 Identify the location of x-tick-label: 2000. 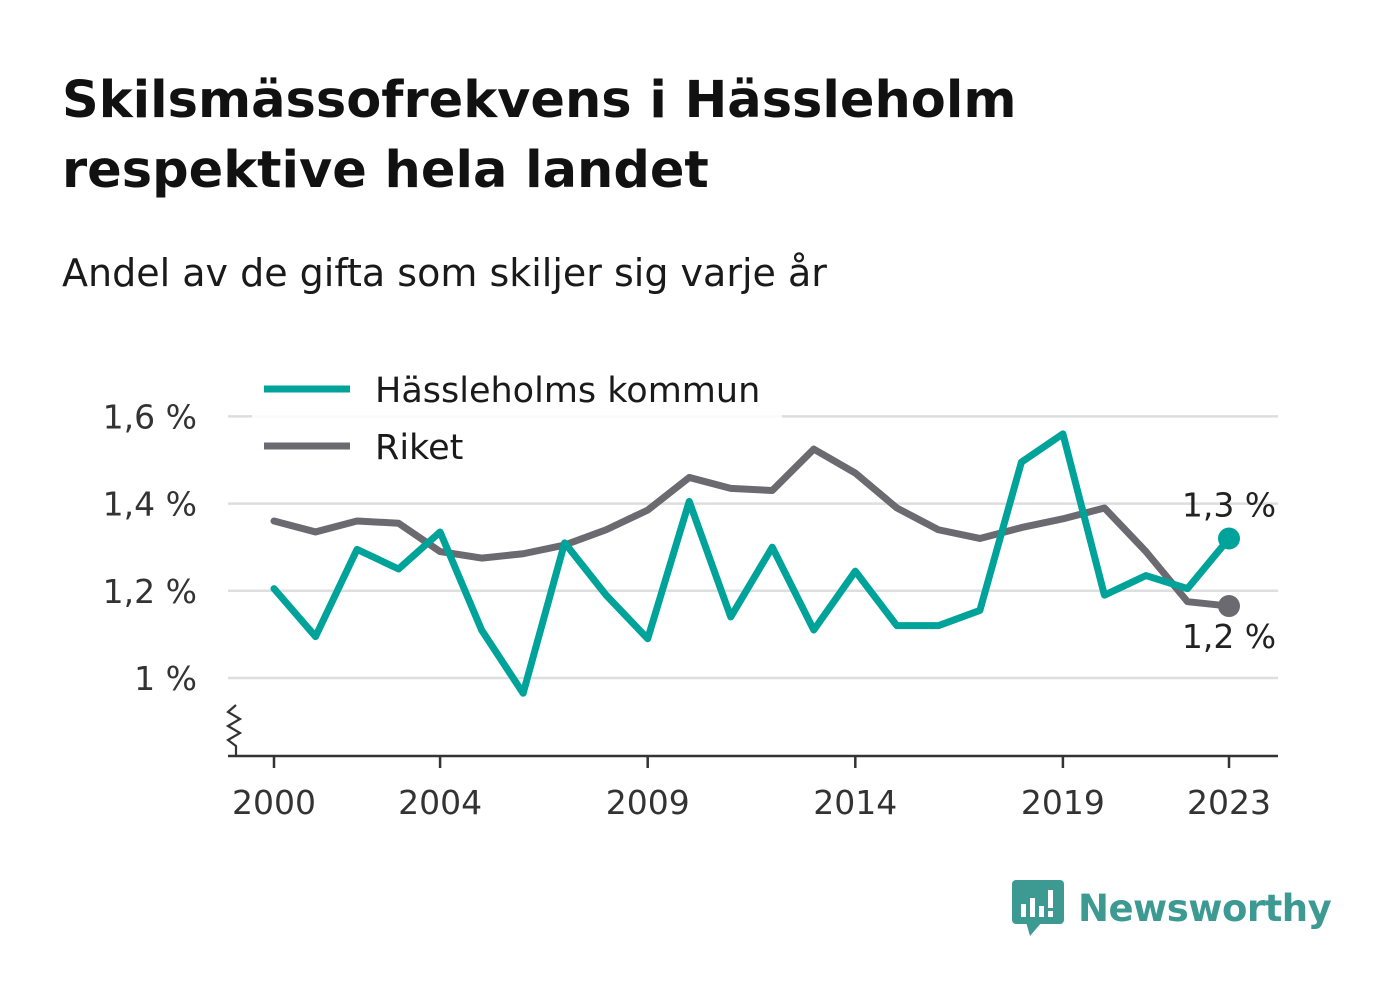
(274, 802).